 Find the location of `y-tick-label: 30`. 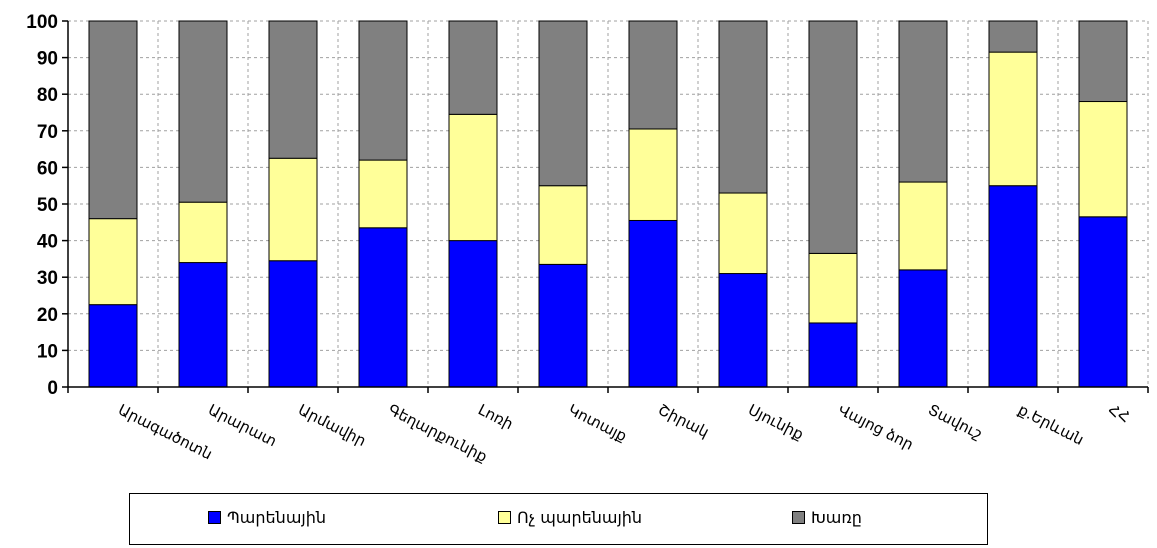

y-tick-label: 30 is located at coordinates (47, 278).